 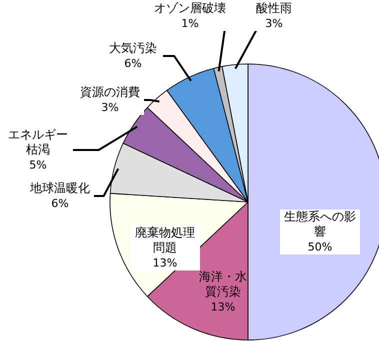 I want to click on slice-label: 酸性雨, so click(x=274, y=8).